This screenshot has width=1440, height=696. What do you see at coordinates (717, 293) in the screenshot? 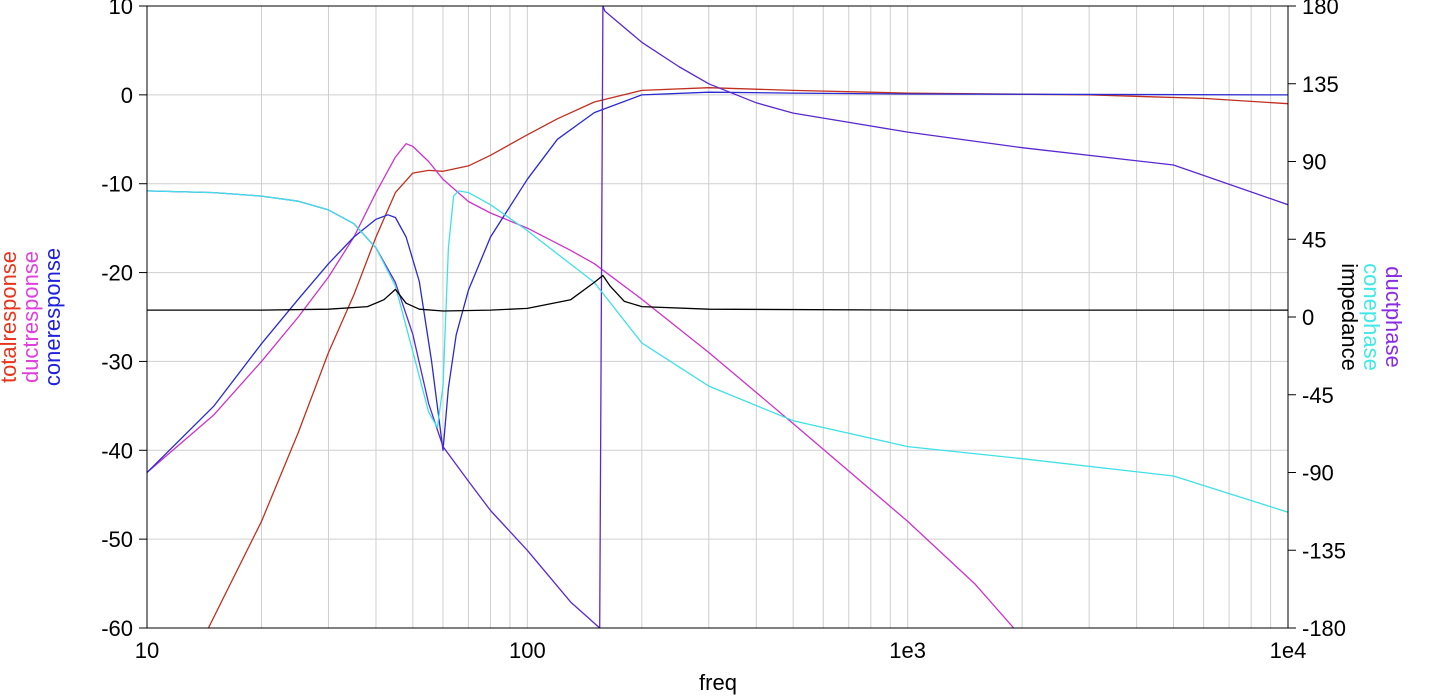
I see `series-line-impedance` at bounding box center [717, 293].